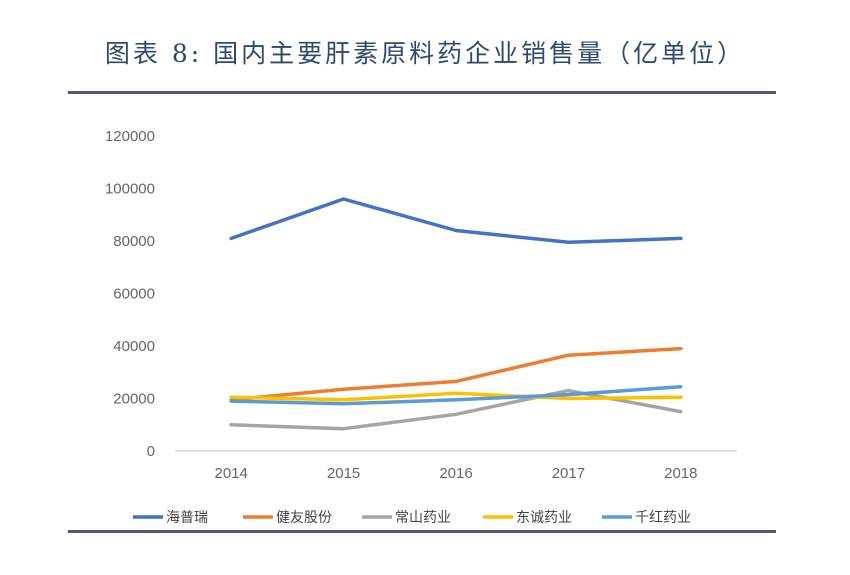  What do you see at coordinates (423, 518) in the screenshot?
I see `legend-label: 常山药业` at bounding box center [423, 518].